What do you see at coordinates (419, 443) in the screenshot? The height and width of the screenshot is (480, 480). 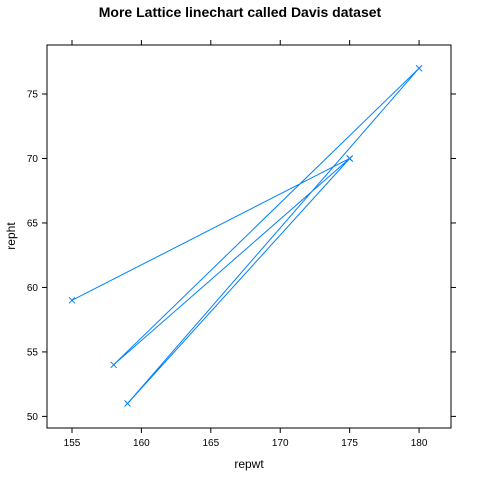 I see `x-tick-label: 180` at bounding box center [419, 443].